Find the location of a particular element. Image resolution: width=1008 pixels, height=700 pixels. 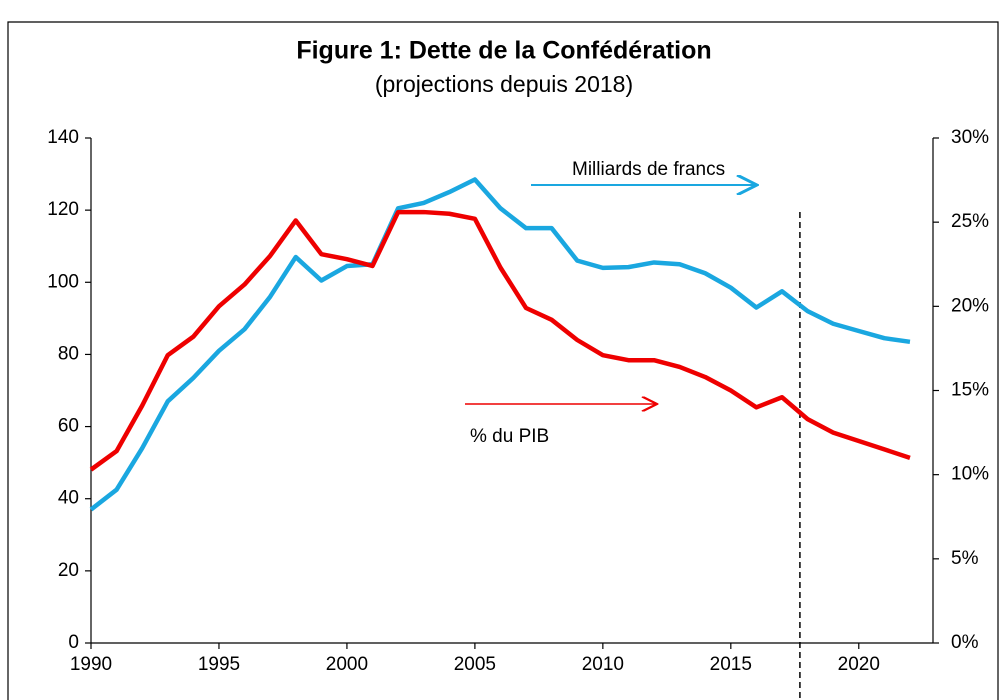

x-tick-label: 1990 is located at coordinates (91, 664).